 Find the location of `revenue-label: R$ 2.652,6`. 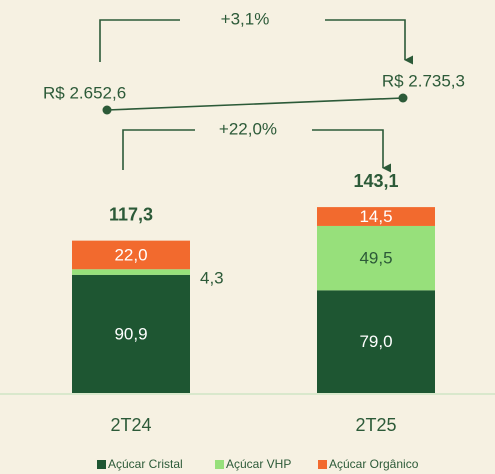

revenue-label: R$ 2.652,6 is located at coordinates (84, 92).